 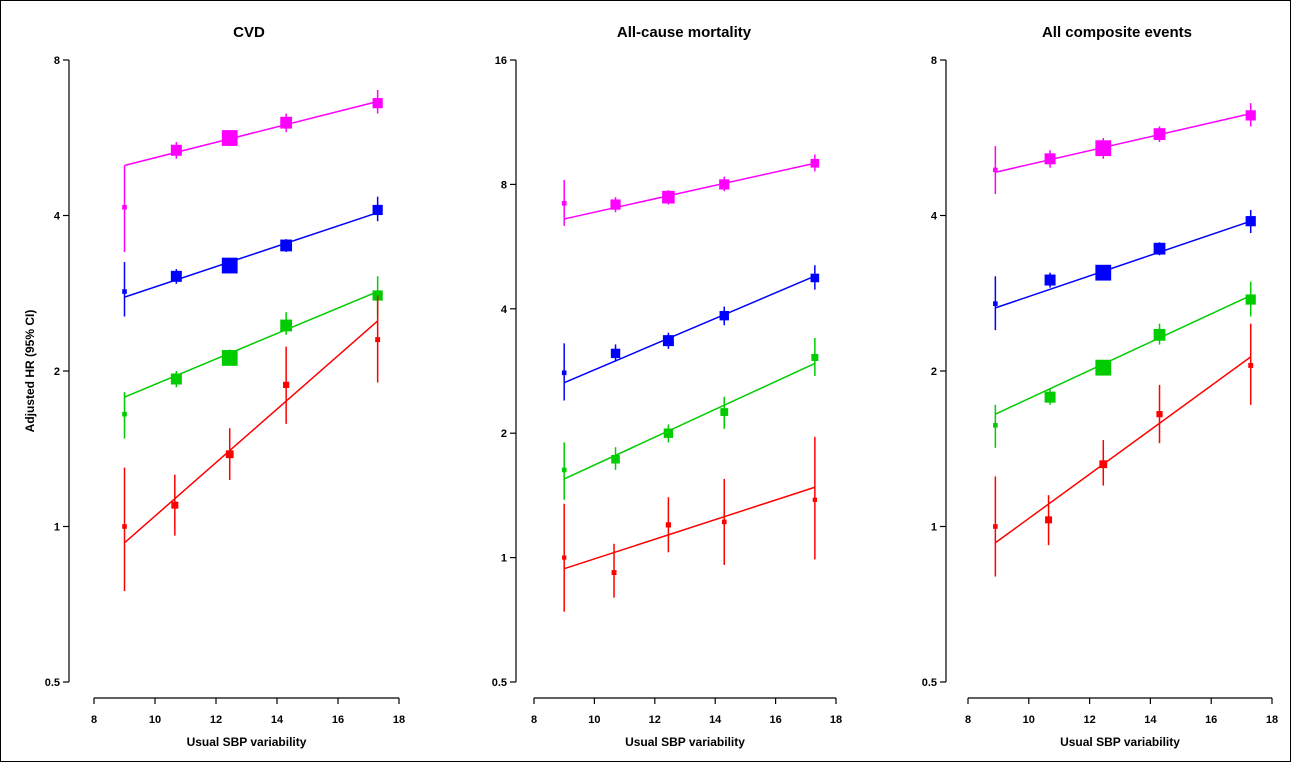 I want to click on panel-3-title: All composite events, so click(x=1117, y=32).